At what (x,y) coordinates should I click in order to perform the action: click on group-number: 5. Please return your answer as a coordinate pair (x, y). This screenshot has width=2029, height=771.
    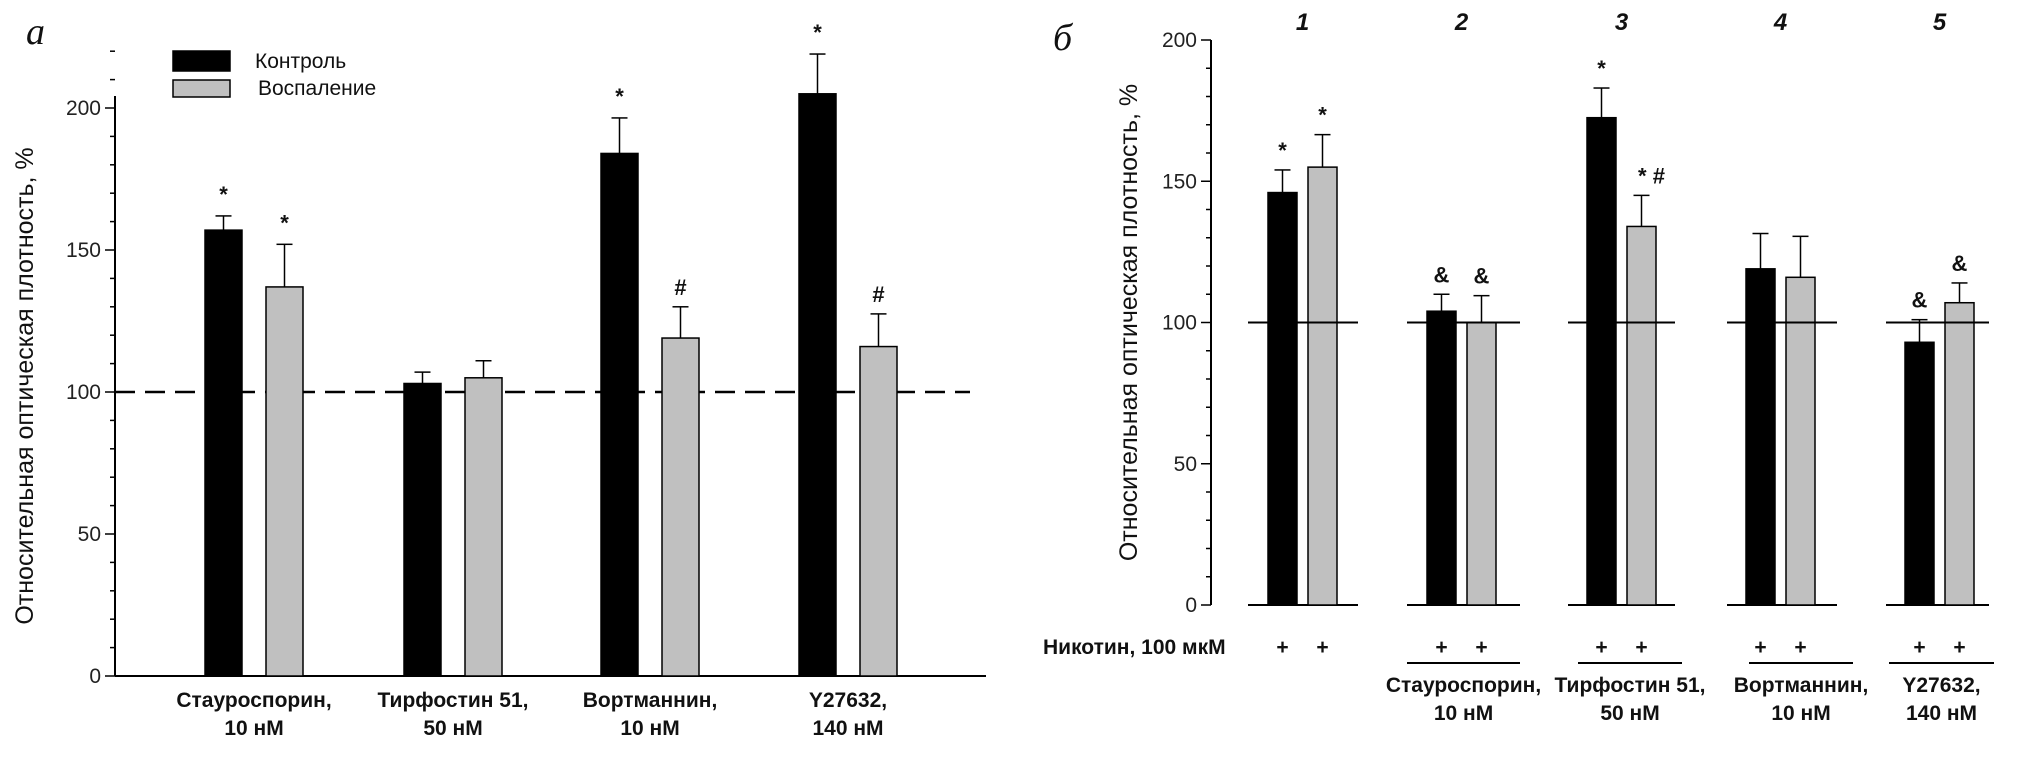
    Looking at the image, I should click on (1940, 22).